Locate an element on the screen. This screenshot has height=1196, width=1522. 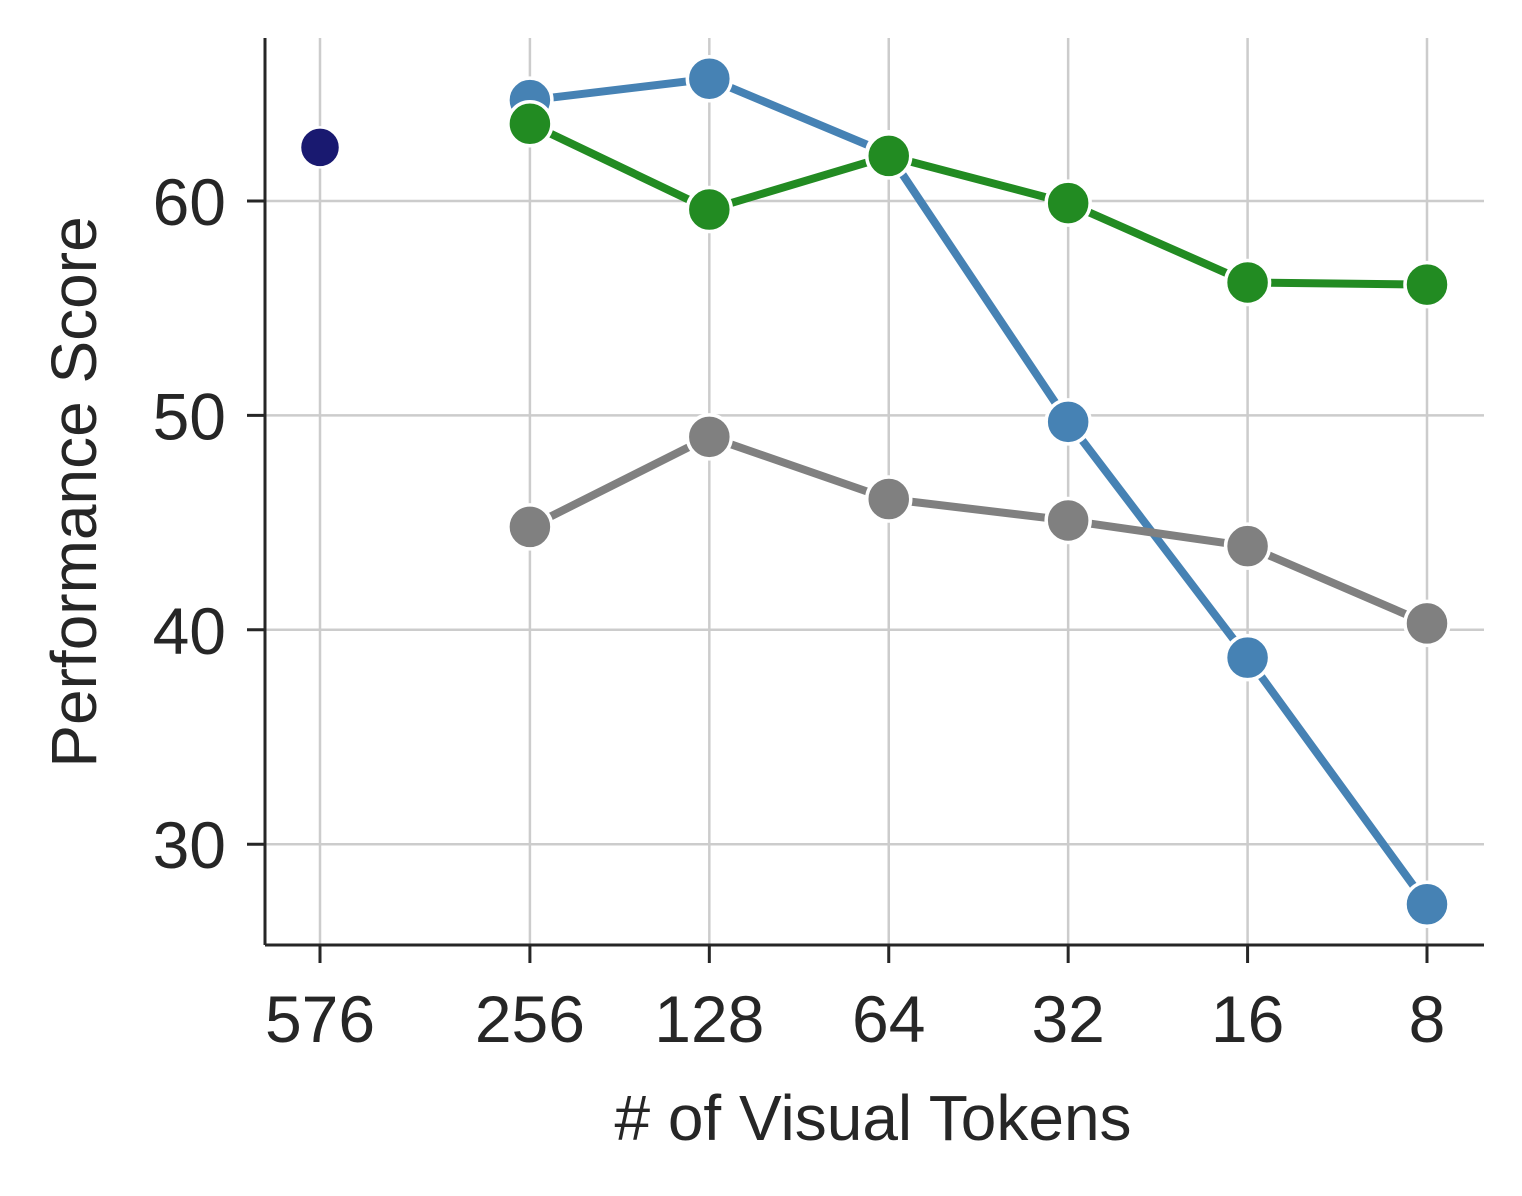
x-tick-label: 32 is located at coordinates (1067, 1019).